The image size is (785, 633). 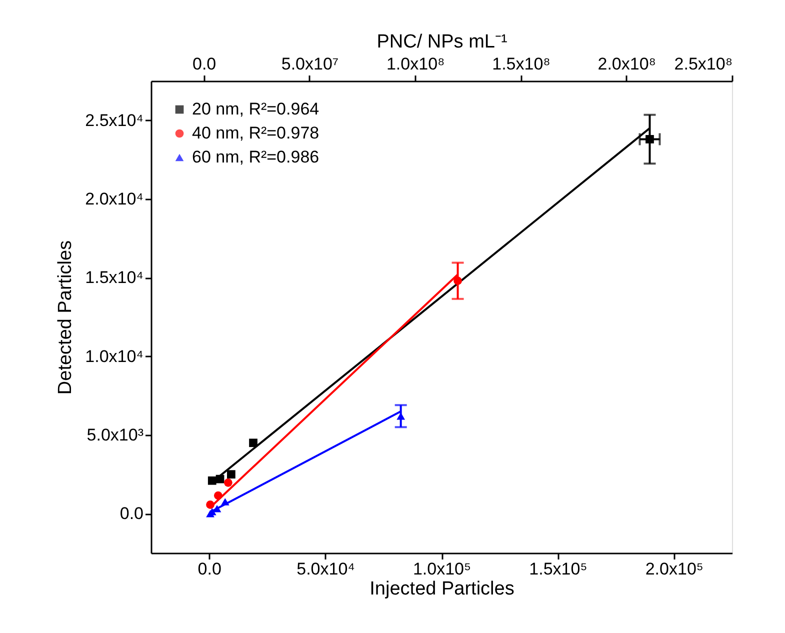 I want to click on x2-axis-title: PNC/ NPs mL⁻¹, so click(x=442, y=42).